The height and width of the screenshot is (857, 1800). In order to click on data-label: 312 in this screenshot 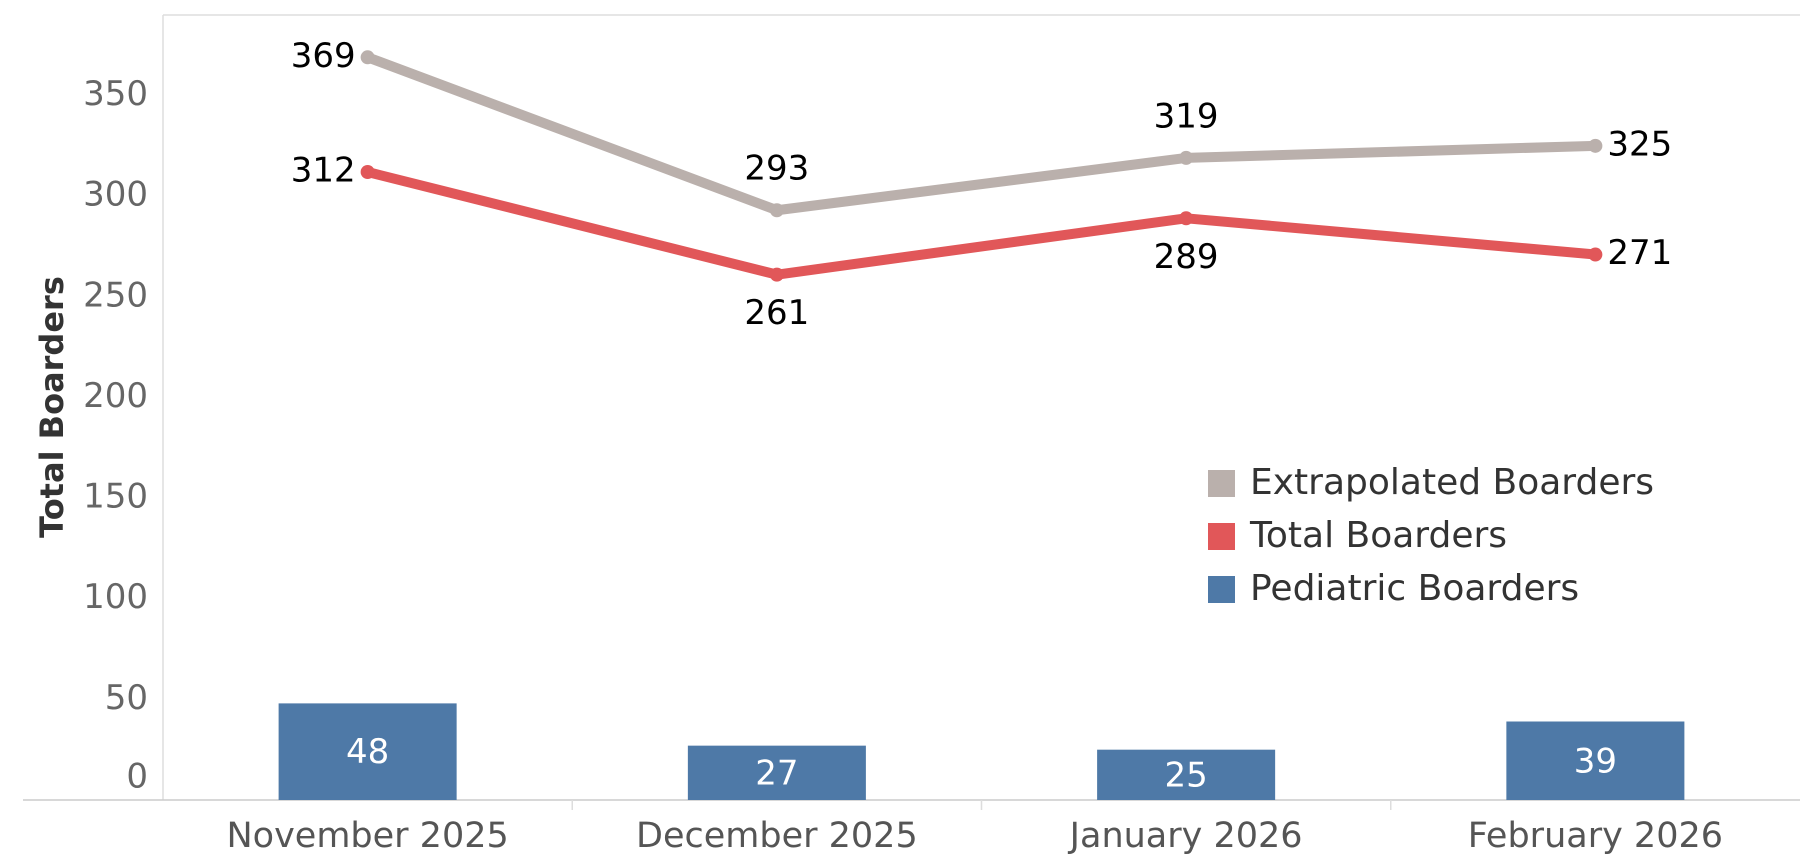, I will do `click(323, 171)`.